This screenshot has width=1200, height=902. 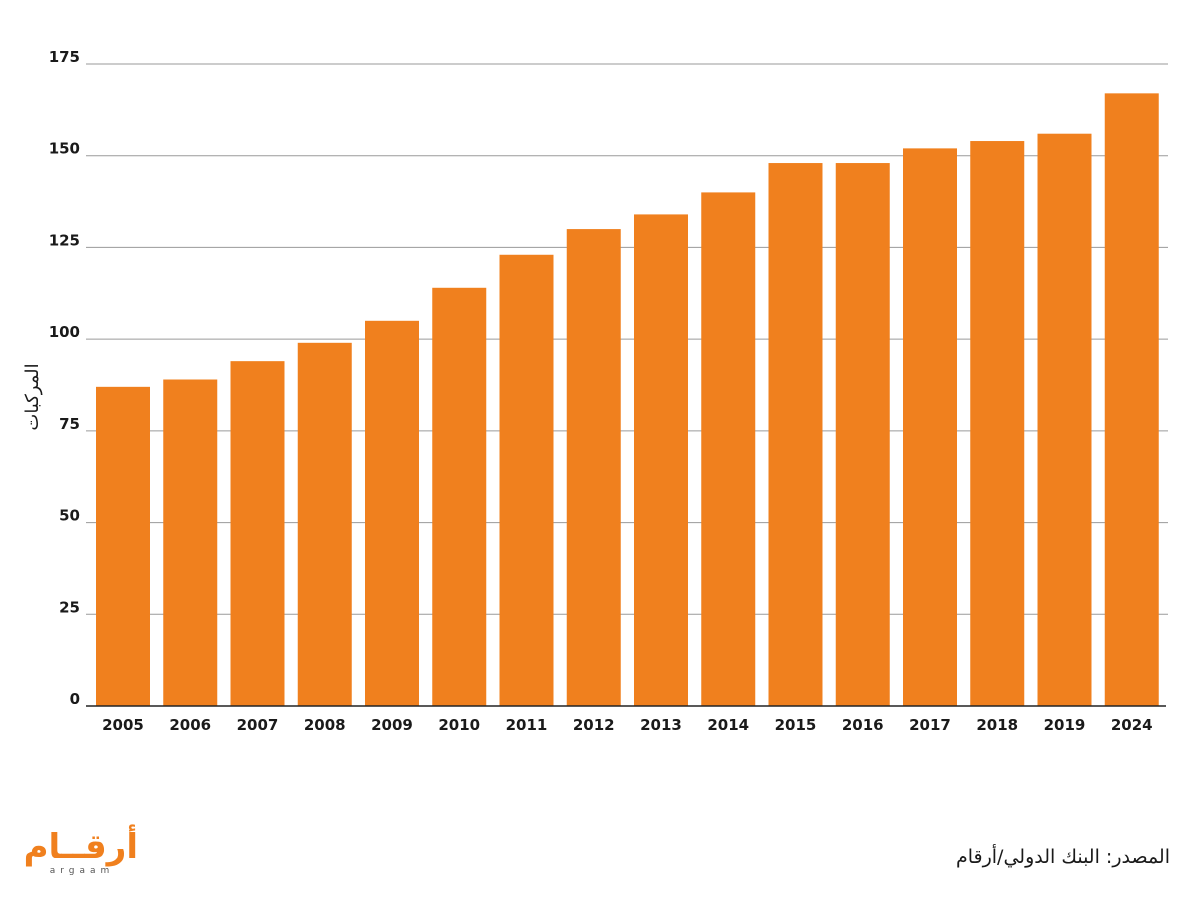 I want to click on x-tick-label: 2015, so click(x=796, y=725).